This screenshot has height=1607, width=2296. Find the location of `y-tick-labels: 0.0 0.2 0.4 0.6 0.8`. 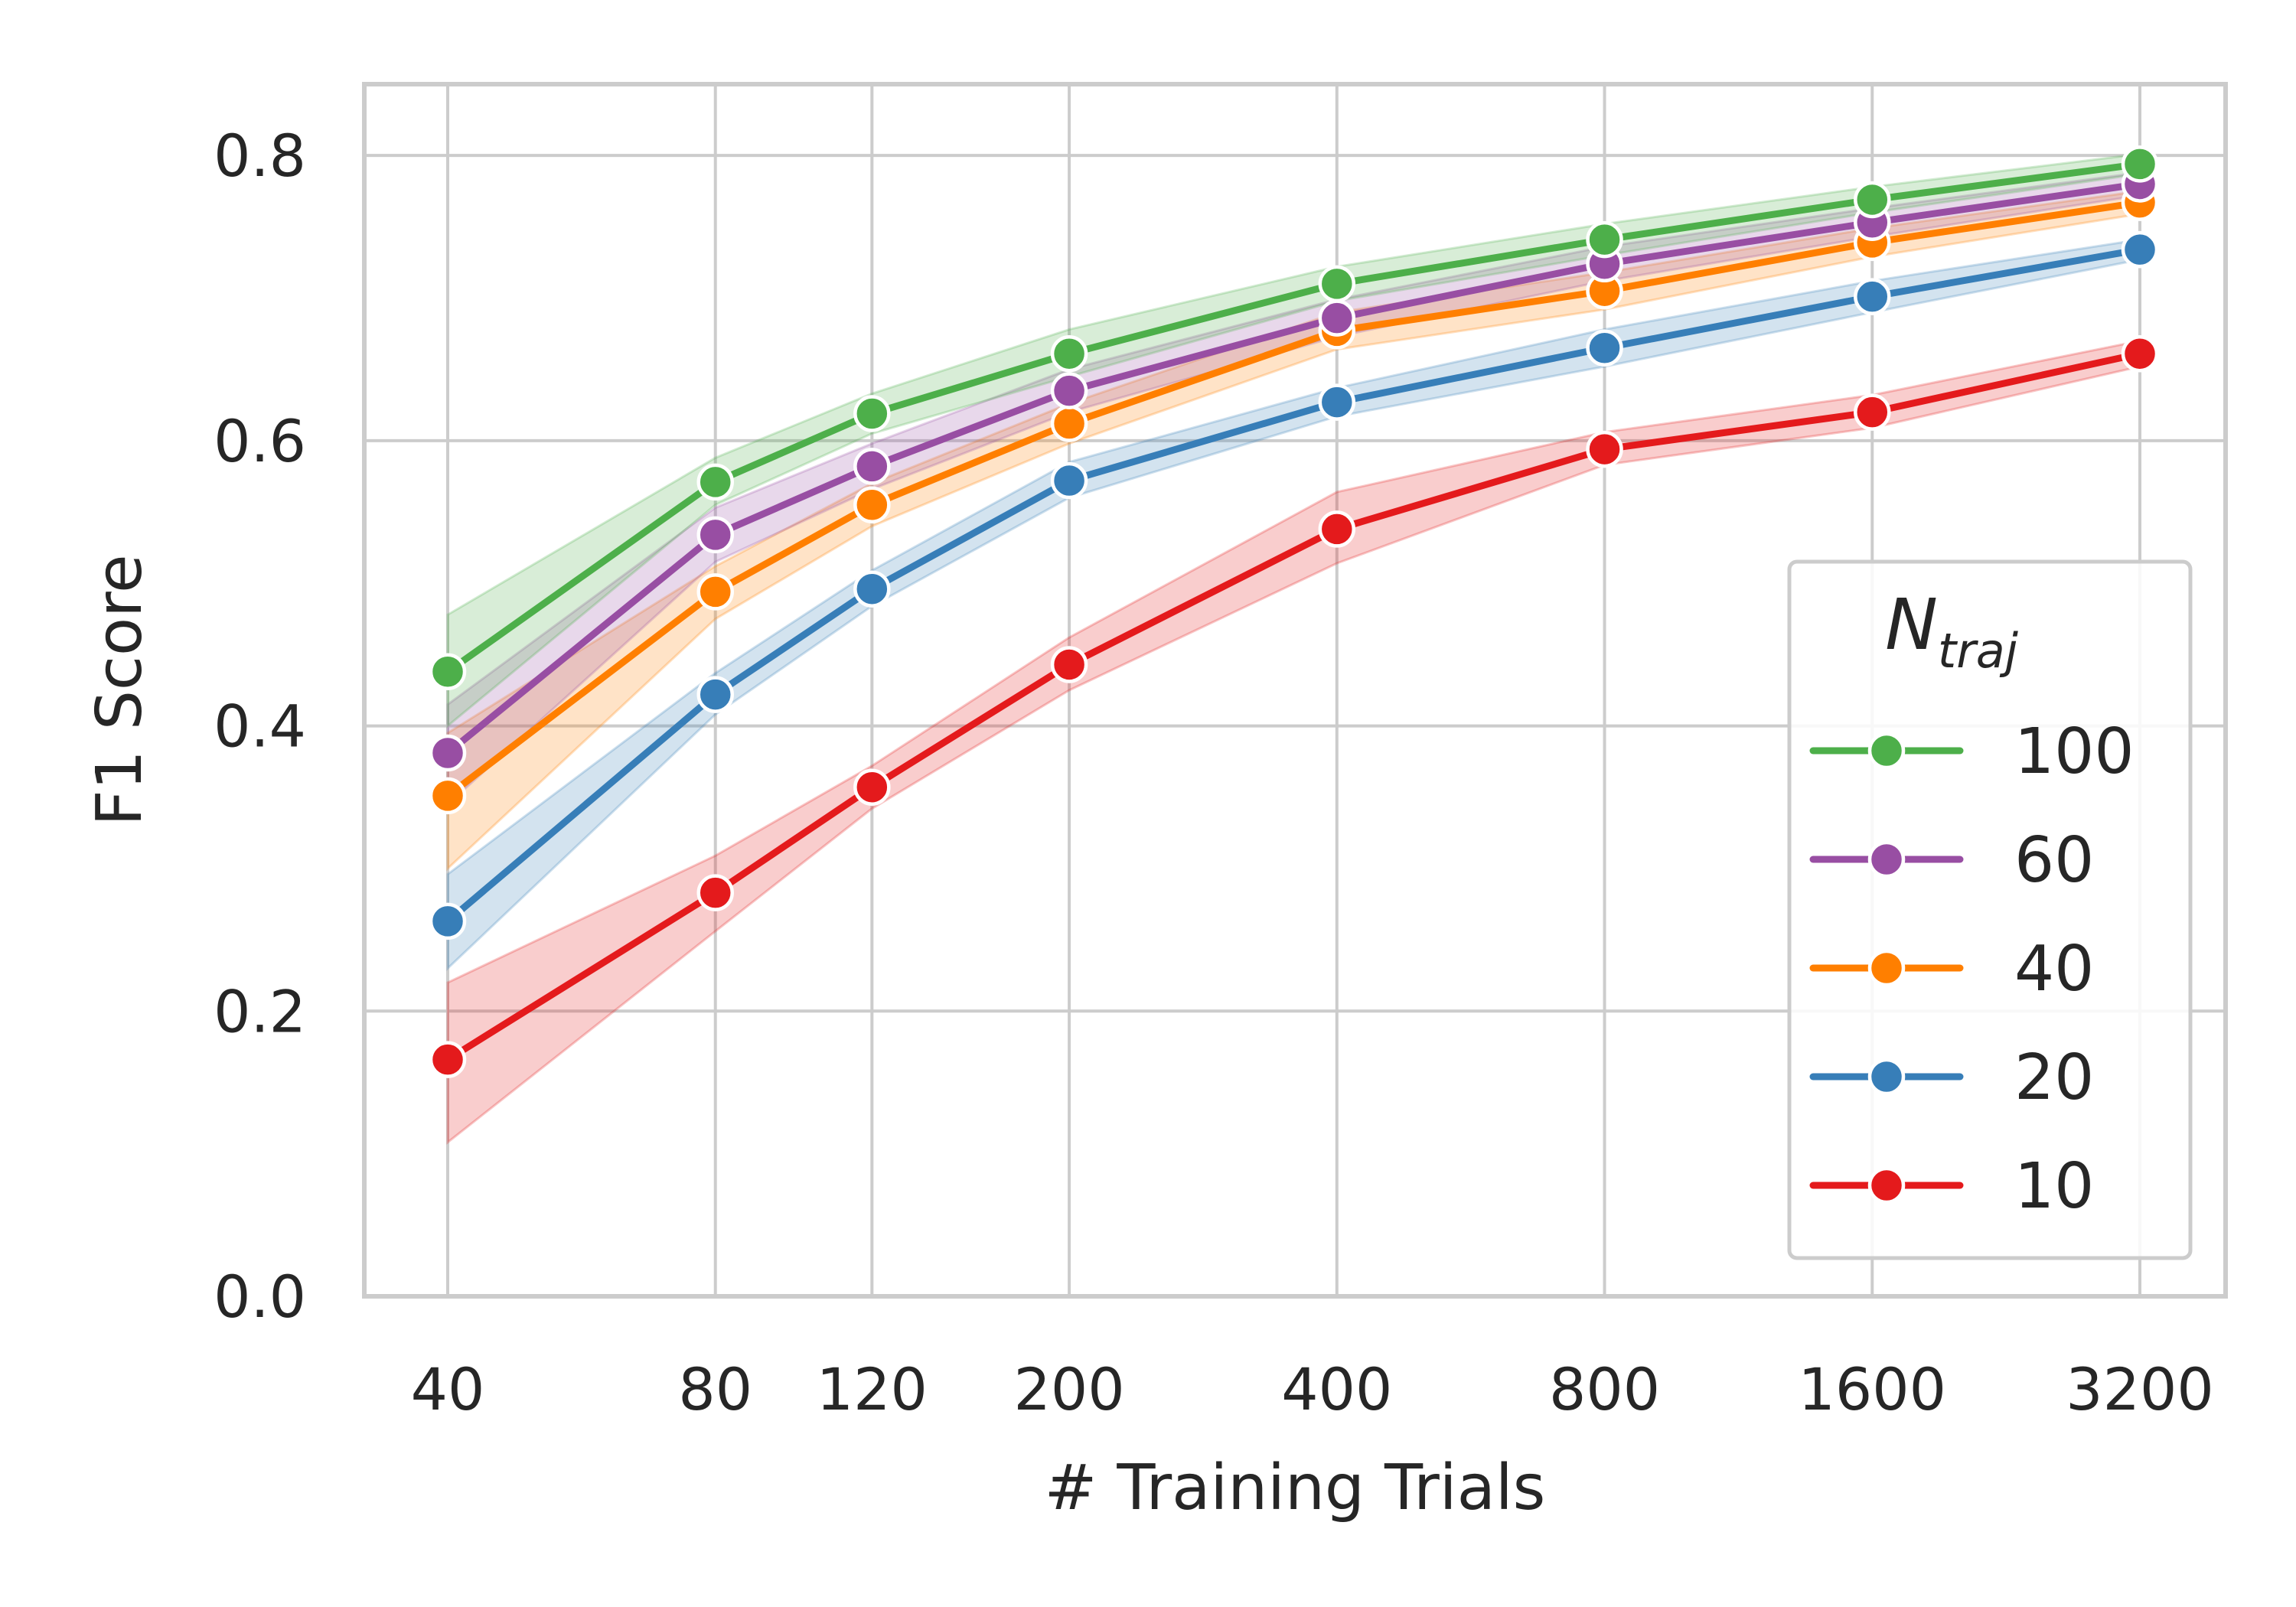

y-tick-labels: 0.0 0.2 0.4 0.6 0.8 is located at coordinates (260, 726).